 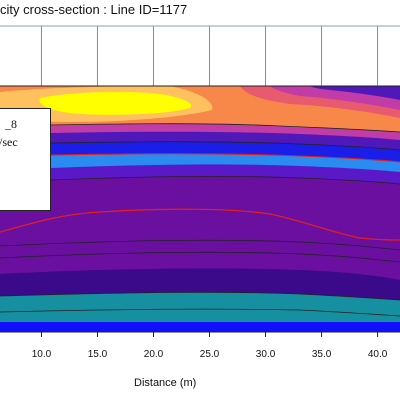 What do you see at coordinates (200, 158) in the screenshot?
I see `red-contour-line-upper` at bounding box center [200, 158].